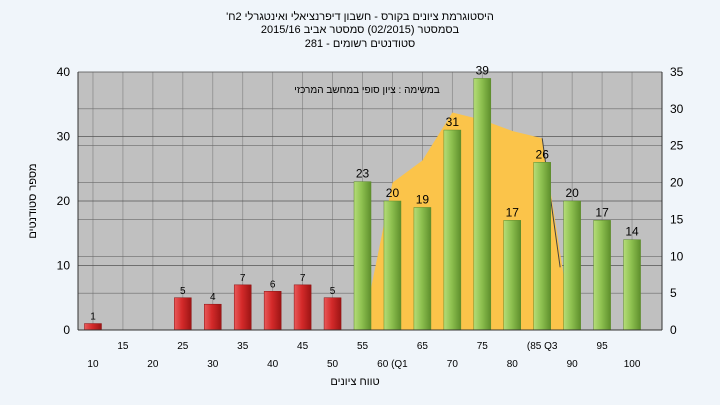 Image resolution: width=720 pixels, height=405 pixels. I want to click on x-tick-label-lower: 40, so click(273, 364).